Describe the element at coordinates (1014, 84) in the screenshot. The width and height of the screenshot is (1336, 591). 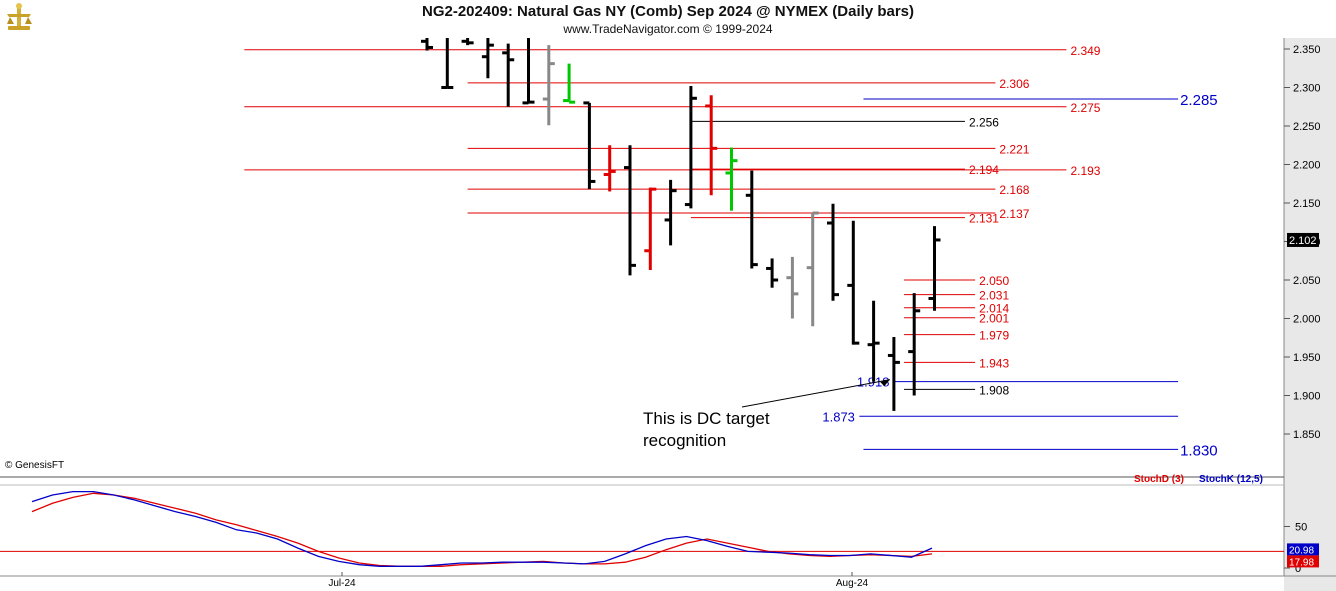
I see `level-label: 2.306` at that location.